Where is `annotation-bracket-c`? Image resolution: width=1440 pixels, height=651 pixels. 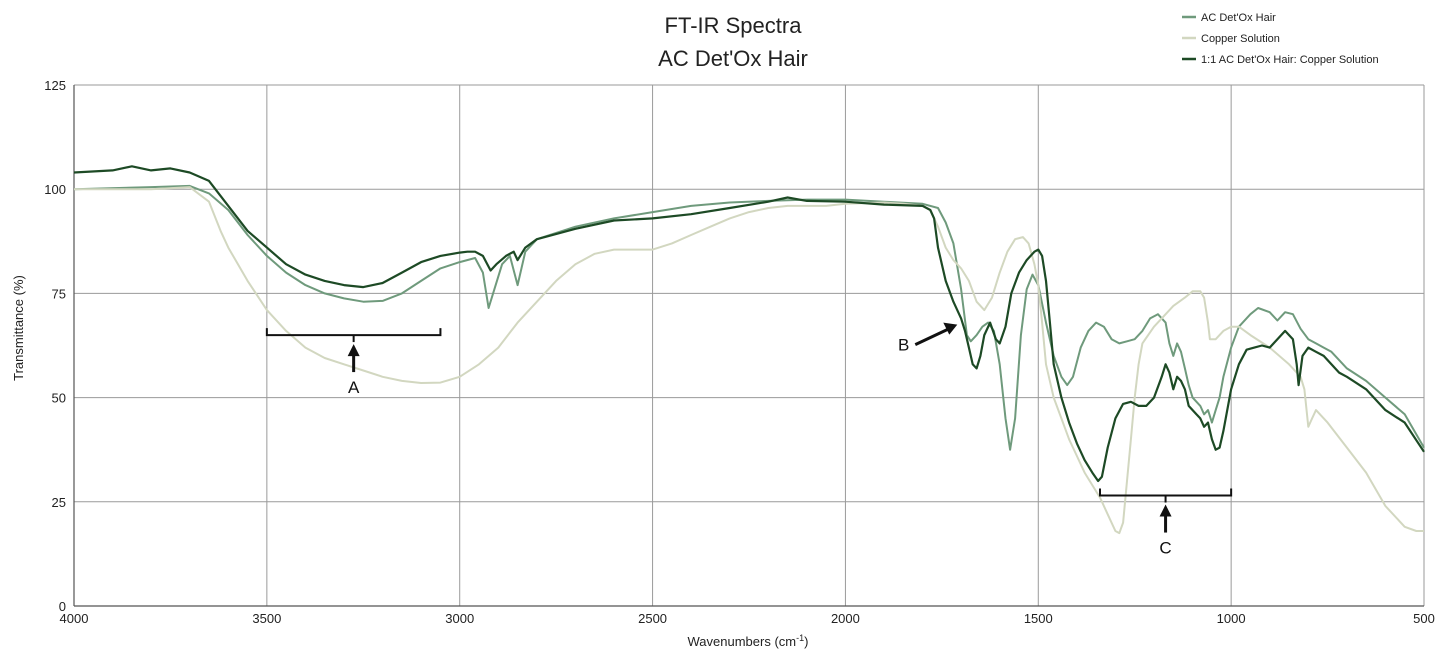 annotation-bracket-c is located at coordinates (1166, 492).